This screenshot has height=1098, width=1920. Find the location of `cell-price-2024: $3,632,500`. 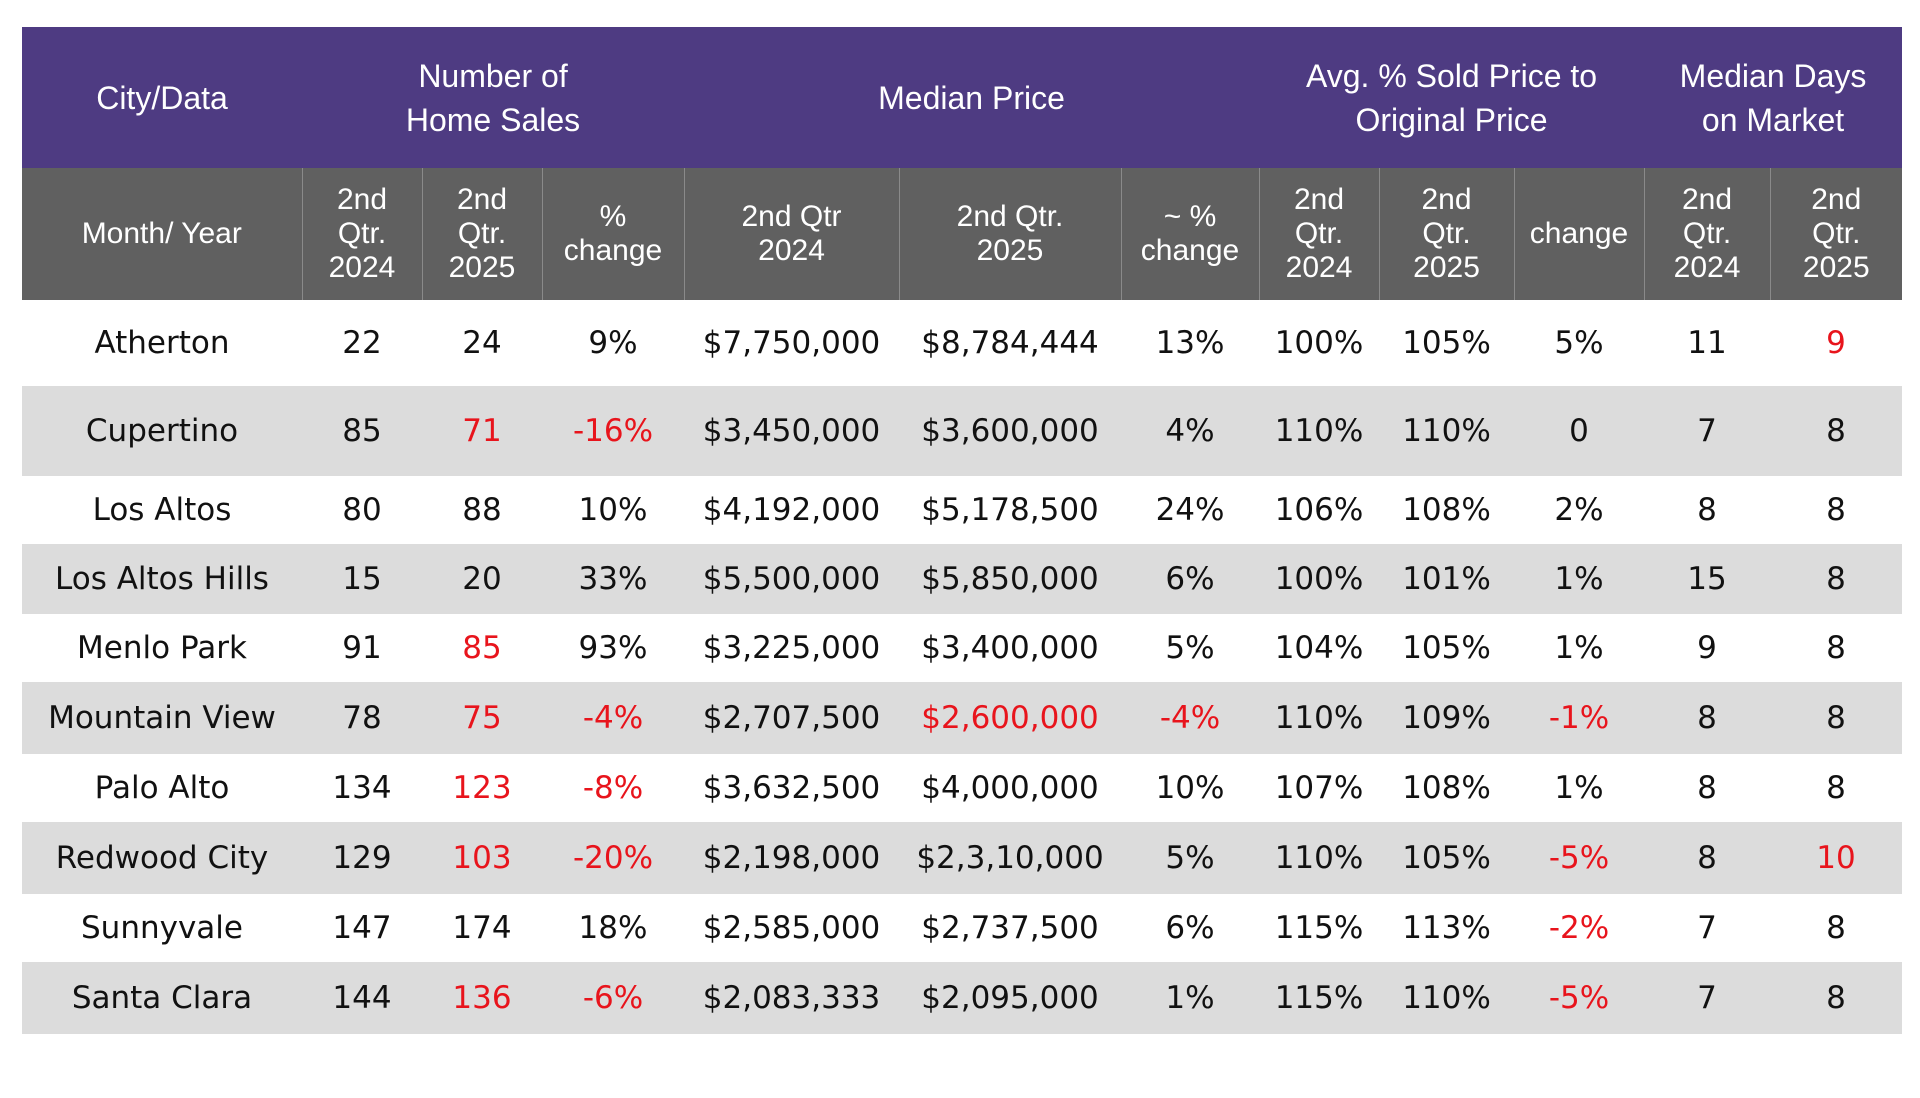

cell-price-2024: $3,632,500 is located at coordinates (792, 788).